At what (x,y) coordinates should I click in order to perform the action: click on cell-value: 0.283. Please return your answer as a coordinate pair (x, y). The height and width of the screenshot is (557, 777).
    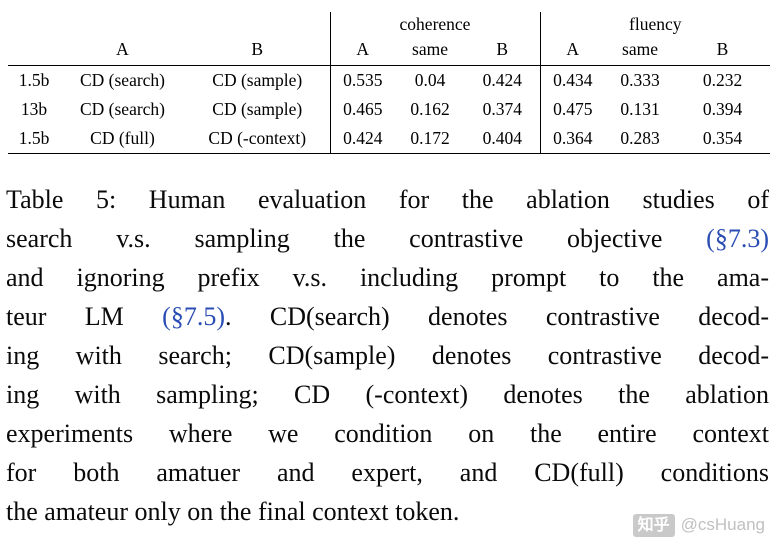
    Looking at the image, I should click on (640, 138).